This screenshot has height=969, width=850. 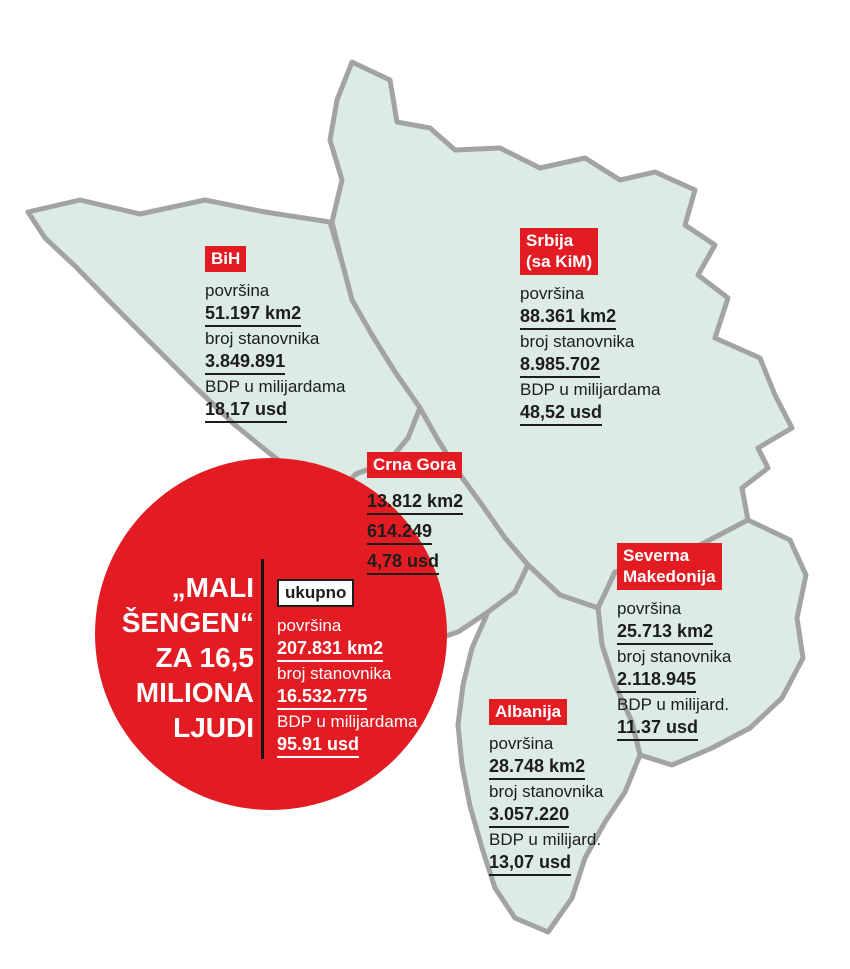 What do you see at coordinates (665, 632) in the screenshot?
I see `area-value-text: 25.713 km2` at bounding box center [665, 632].